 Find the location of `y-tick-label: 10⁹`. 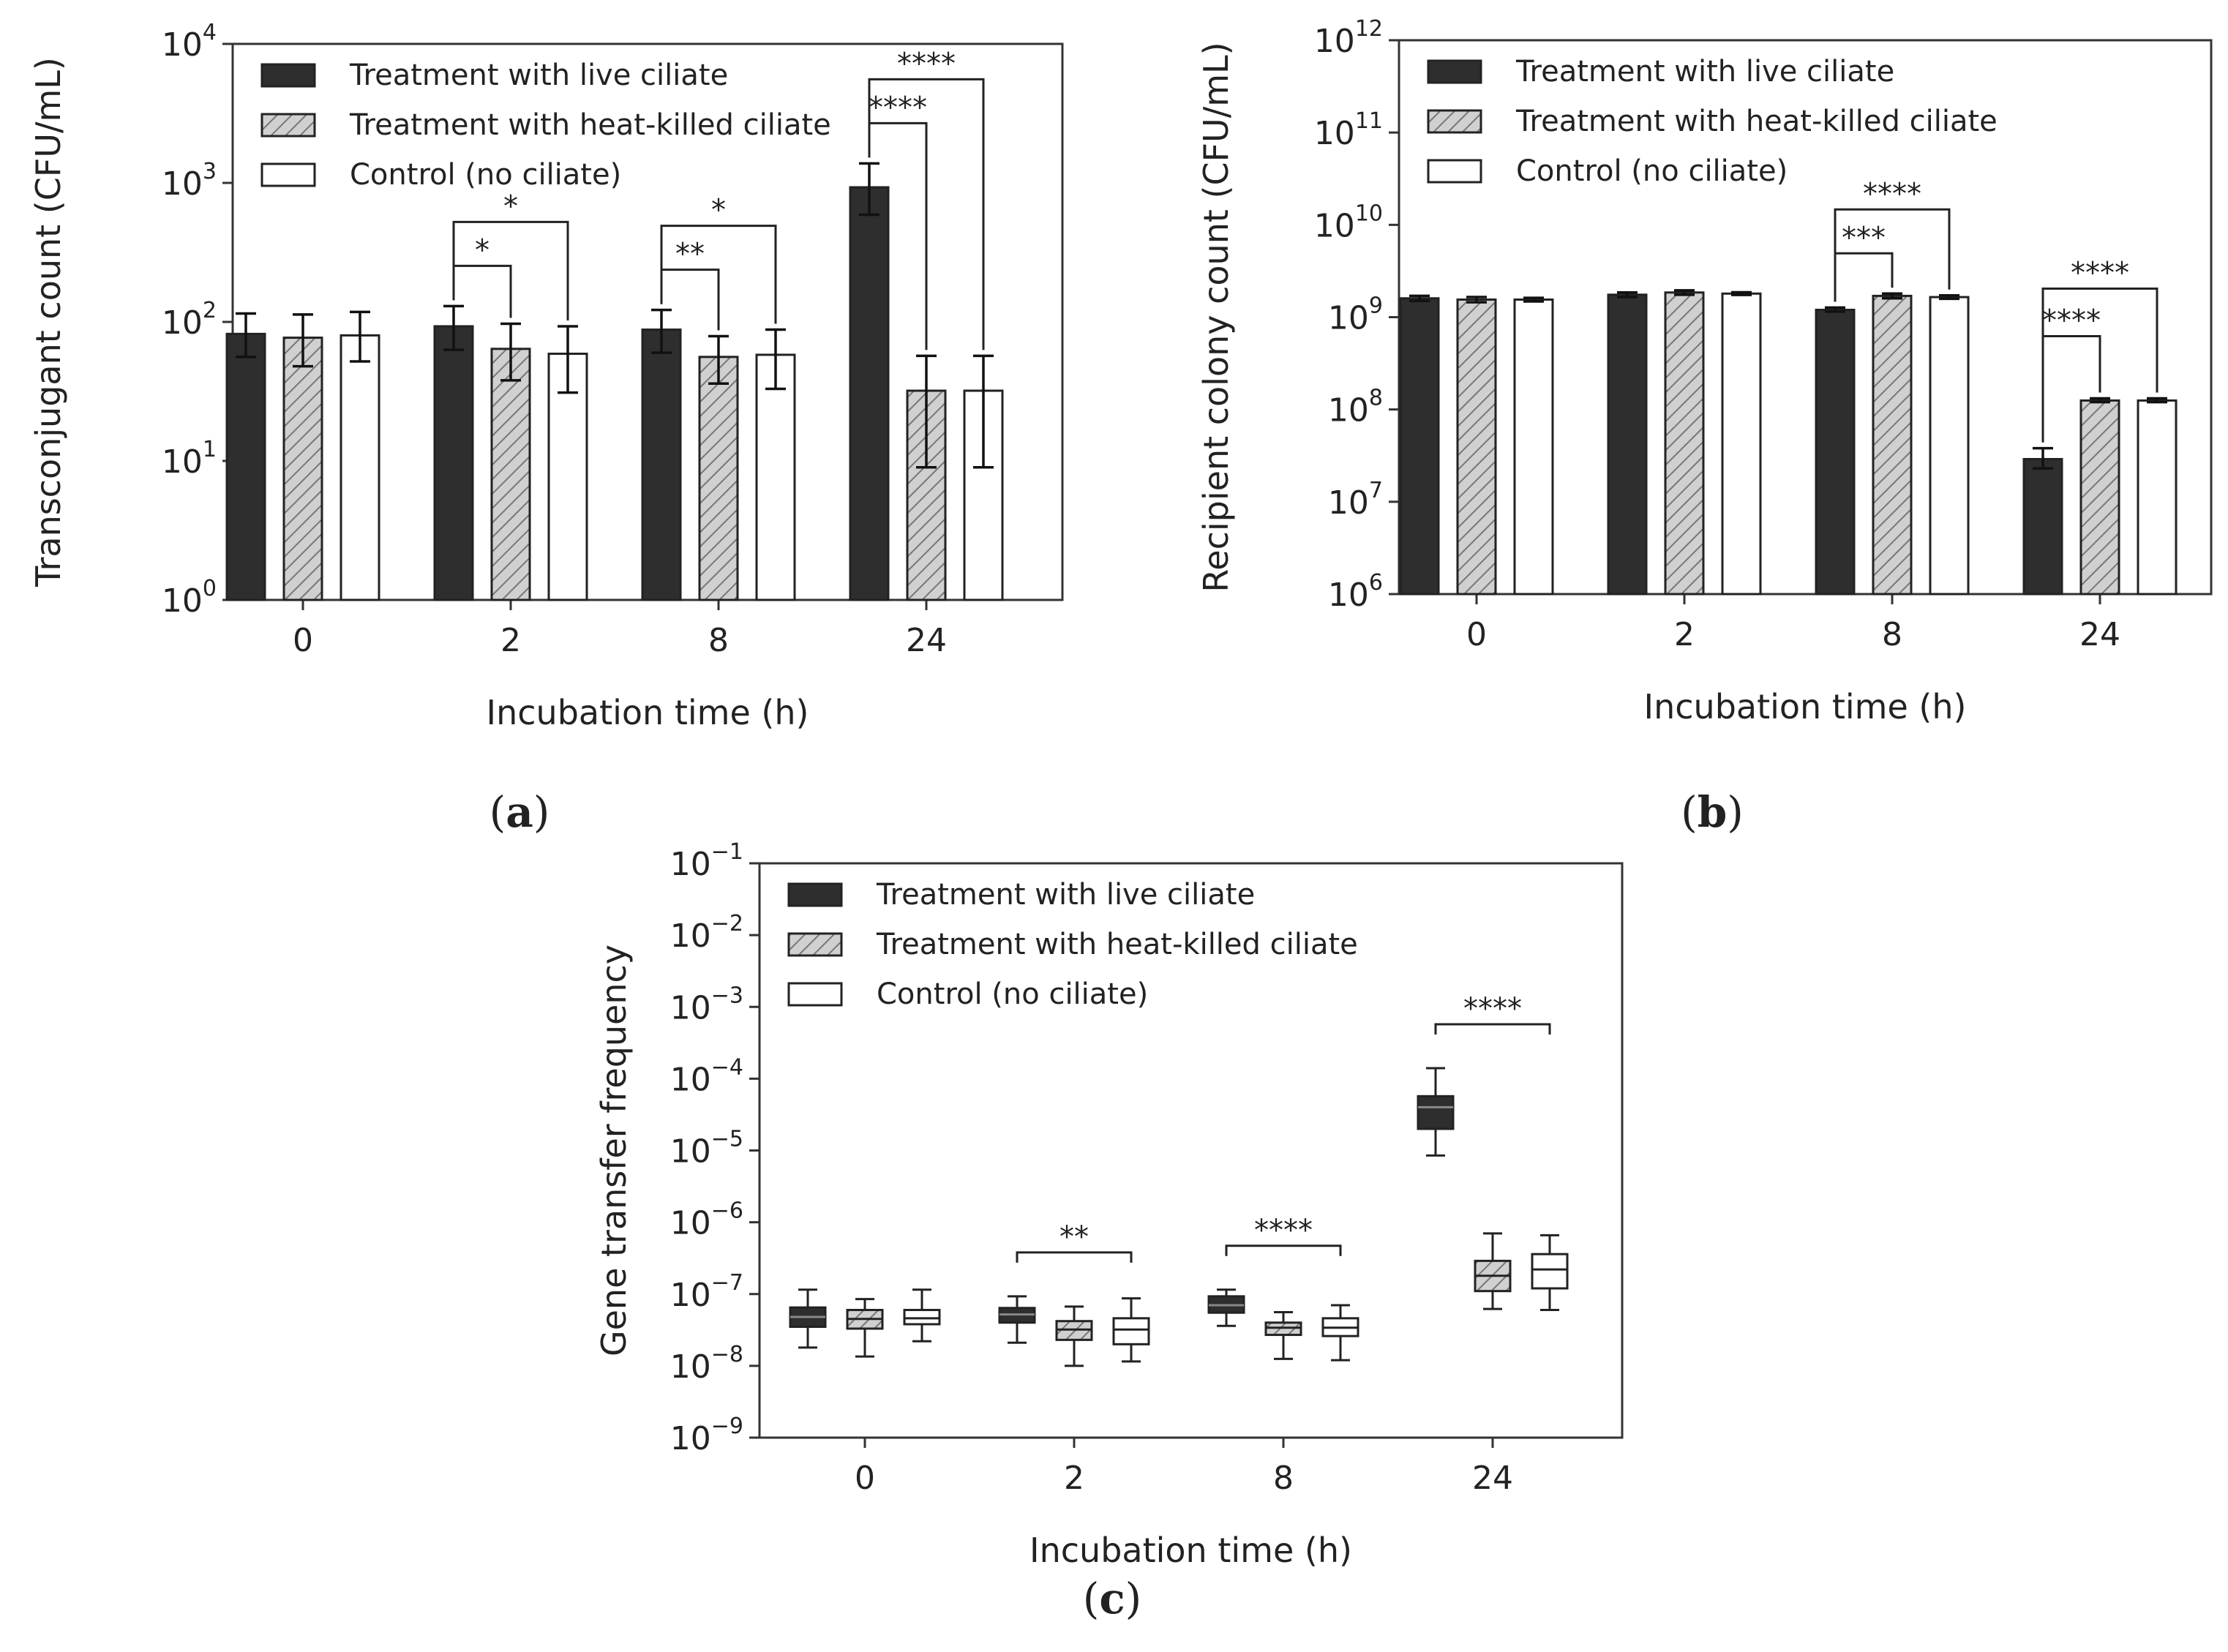

y-tick-label: 10⁹ is located at coordinates (1355, 315).